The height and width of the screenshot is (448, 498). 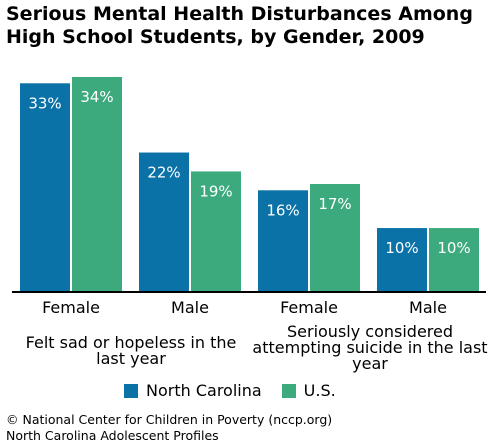 What do you see at coordinates (204, 390) in the screenshot?
I see `legend-label-north-carolina: North Carolina` at bounding box center [204, 390].